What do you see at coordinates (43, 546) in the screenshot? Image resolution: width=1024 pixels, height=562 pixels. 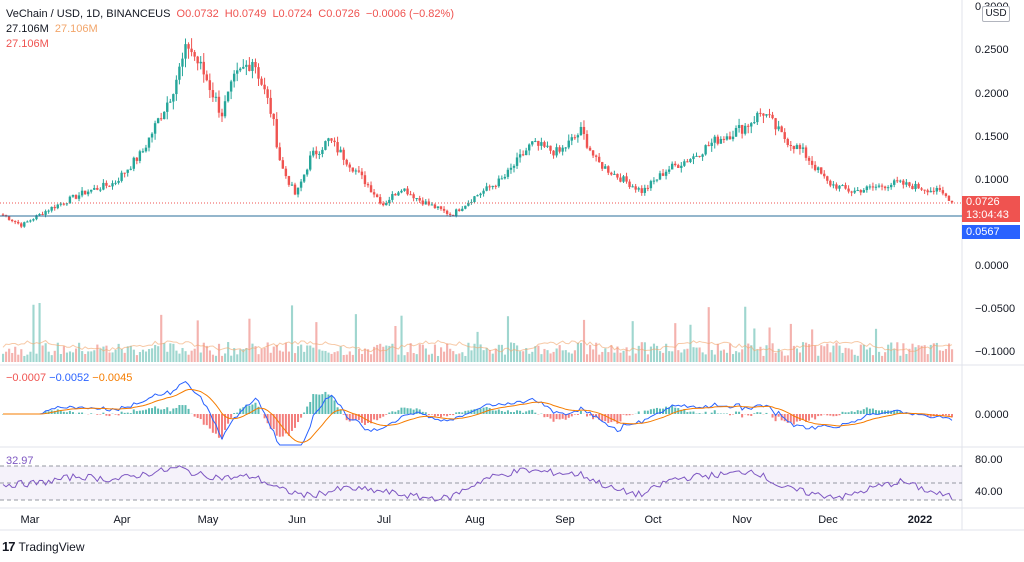 I see `tradingview-brand: 17 TradingView` at bounding box center [43, 546].